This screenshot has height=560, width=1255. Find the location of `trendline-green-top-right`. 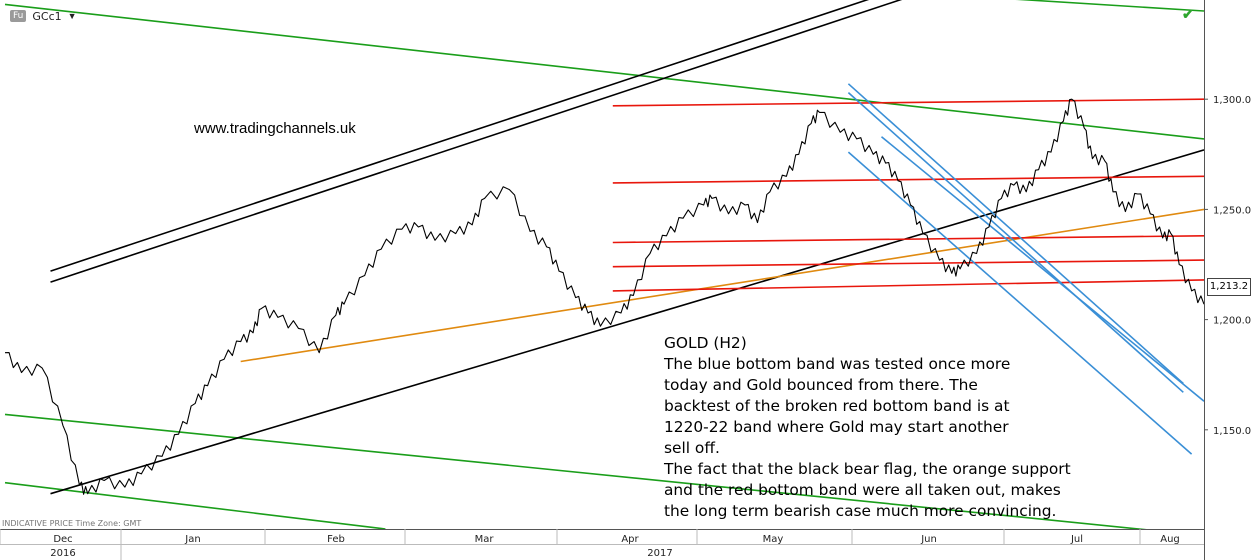

trendline-green-top-right is located at coordinates (1109, 6).